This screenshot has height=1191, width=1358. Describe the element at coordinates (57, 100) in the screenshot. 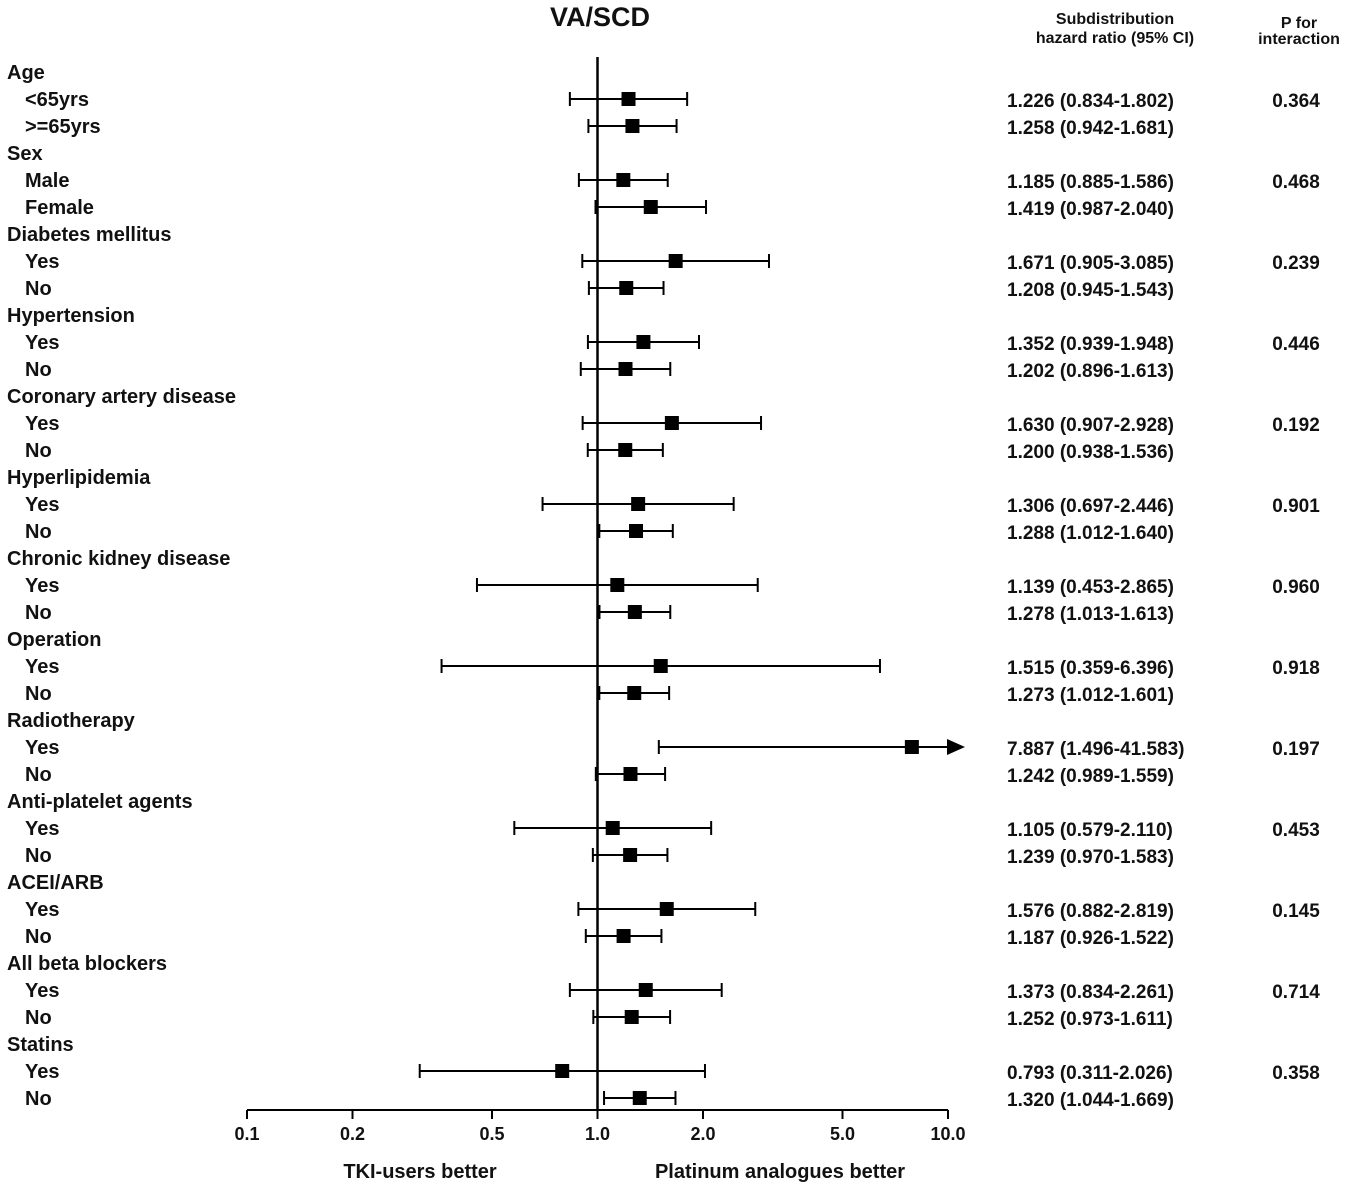

I see `subgroup-label: <65yrs` at that location.